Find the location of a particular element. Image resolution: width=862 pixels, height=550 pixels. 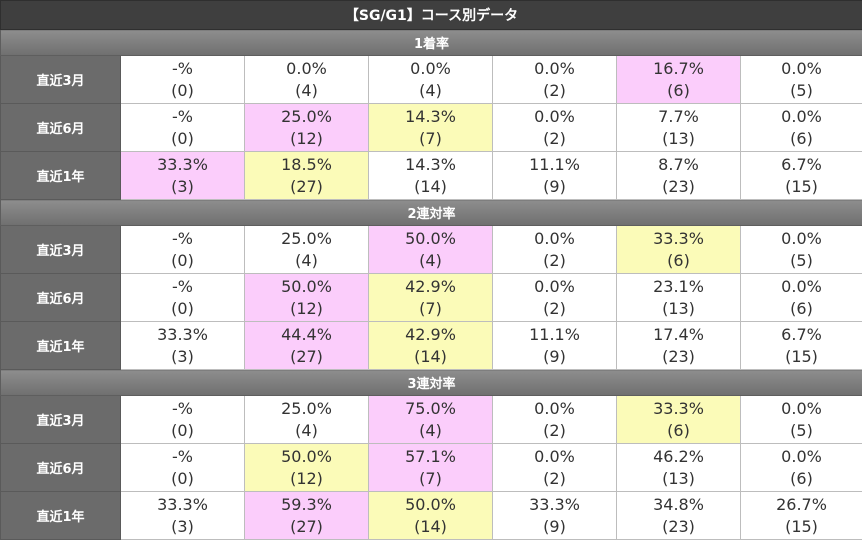

table-title-row: 【SG/G1】コース別データ is located at coordinates (431, 15).